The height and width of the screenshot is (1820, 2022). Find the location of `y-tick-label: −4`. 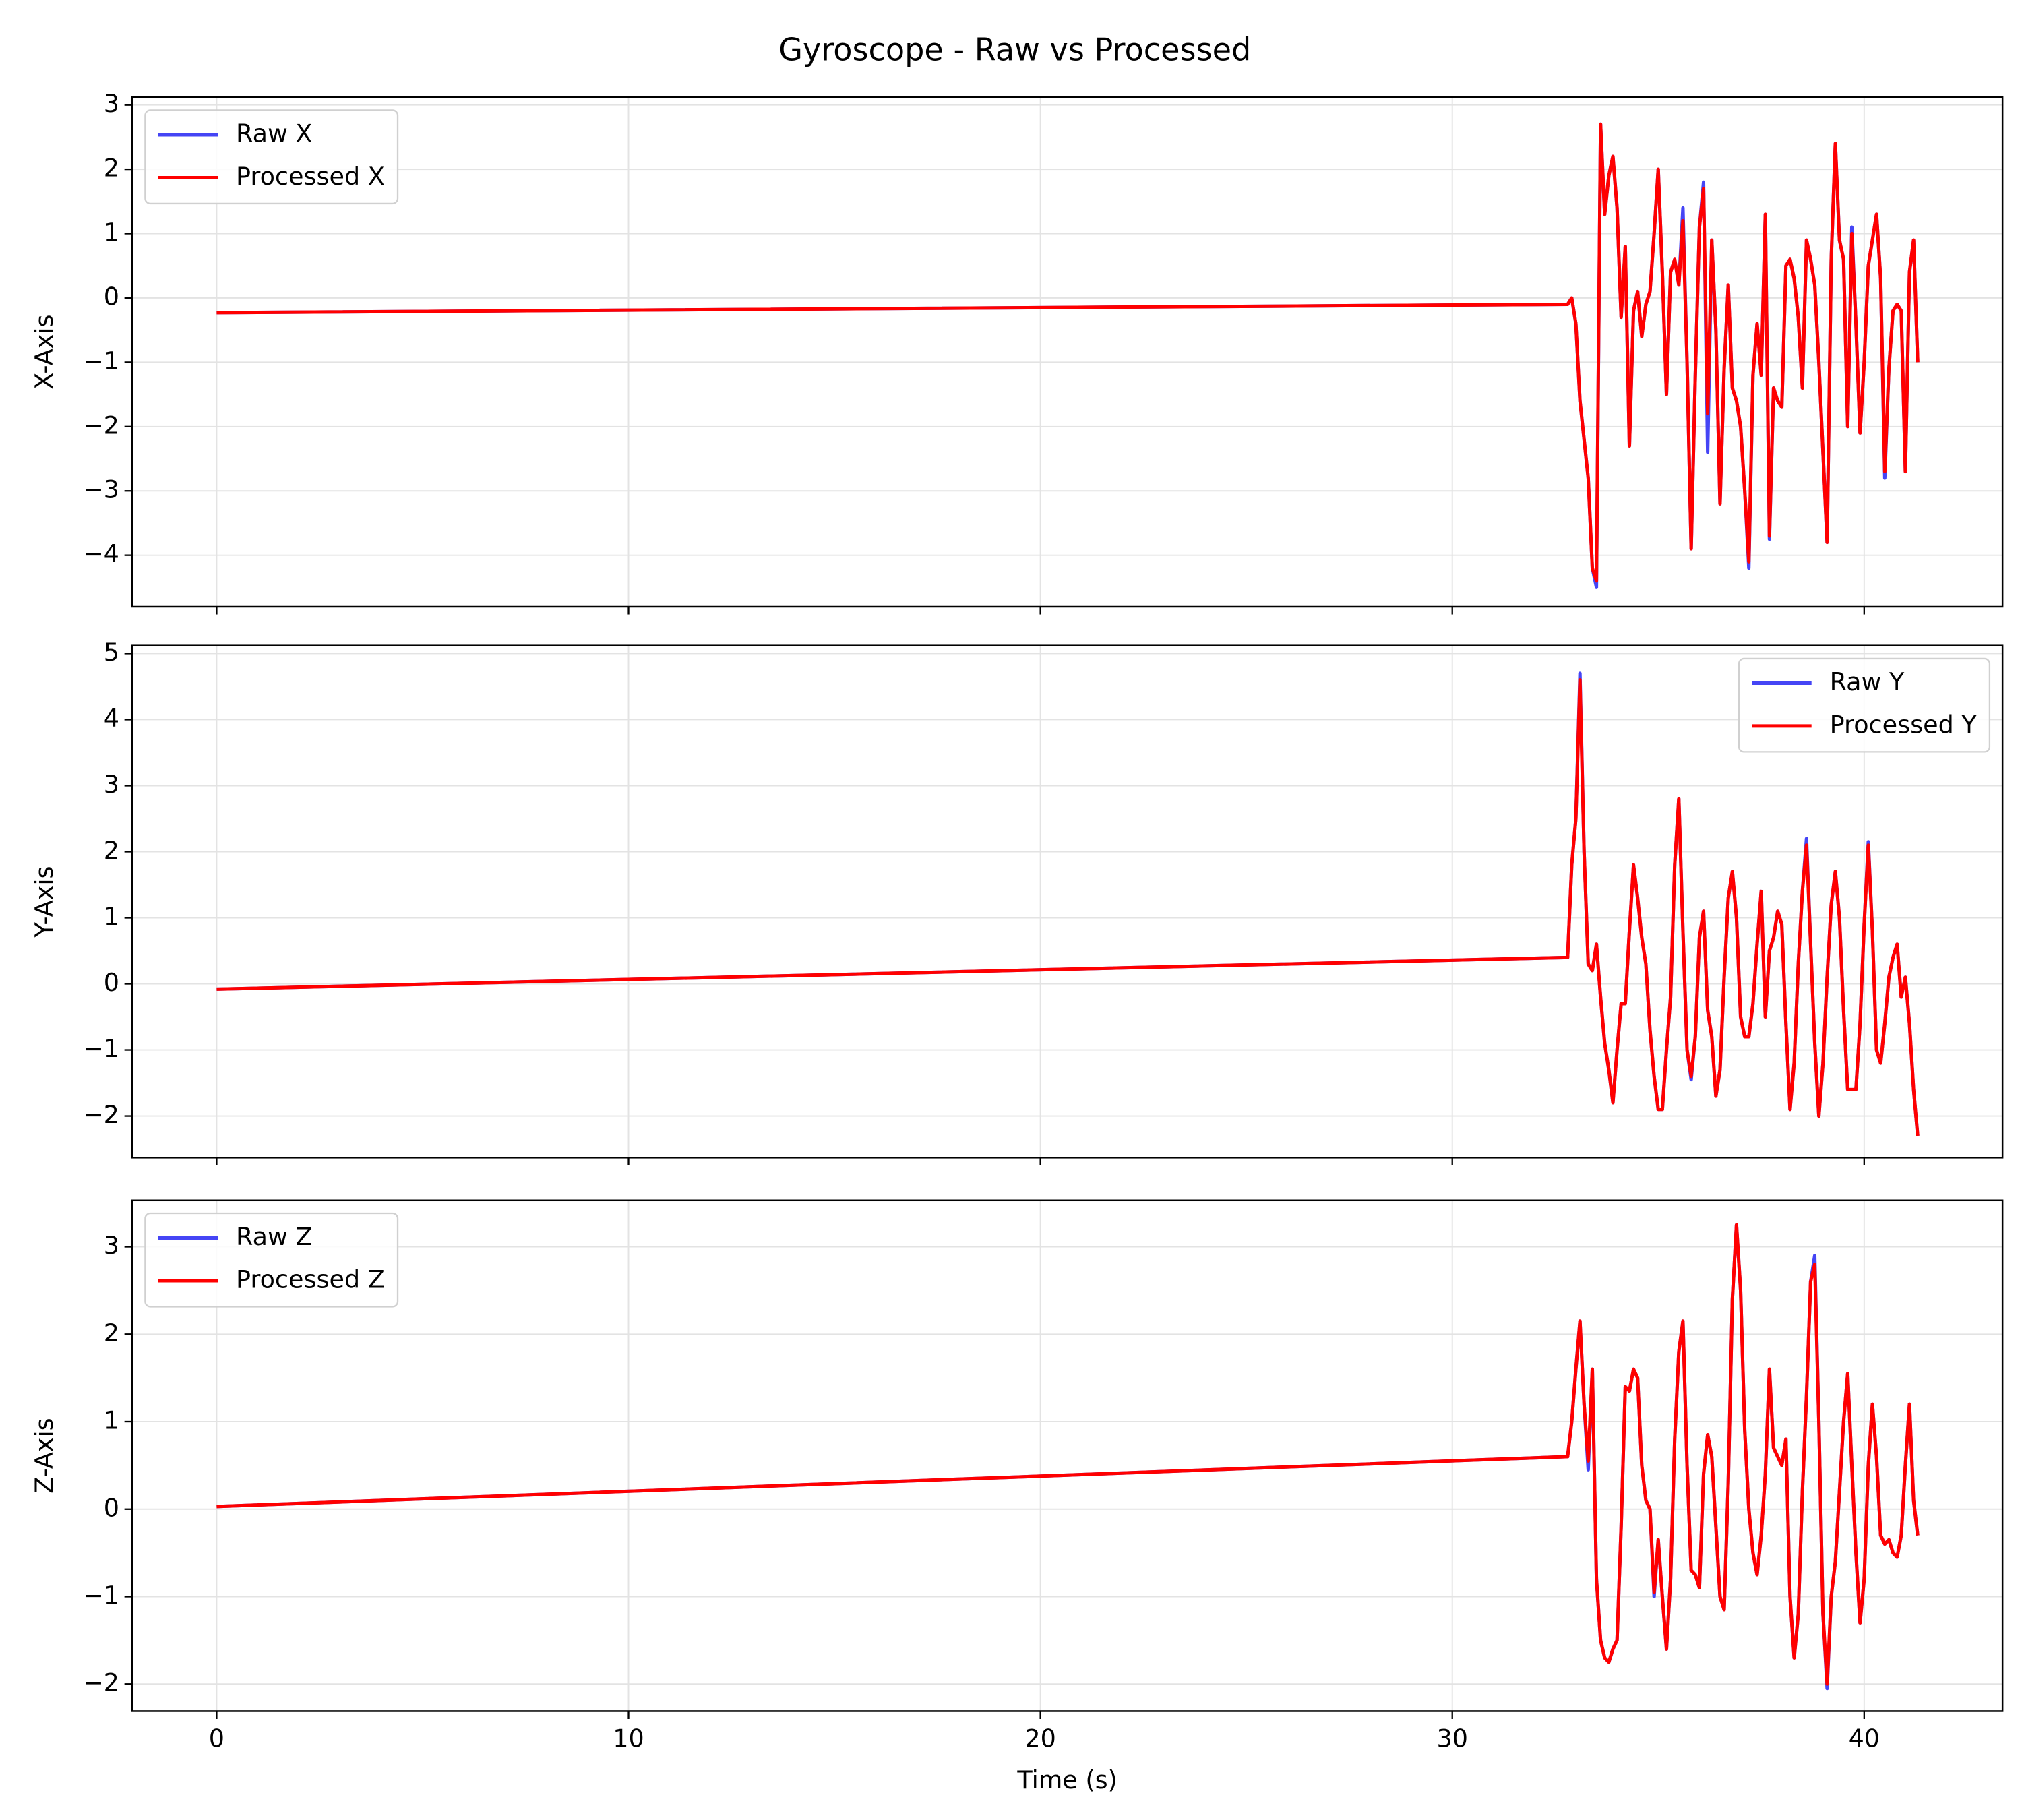

y-tick-label: −4 is located at coordinates (101, 553).